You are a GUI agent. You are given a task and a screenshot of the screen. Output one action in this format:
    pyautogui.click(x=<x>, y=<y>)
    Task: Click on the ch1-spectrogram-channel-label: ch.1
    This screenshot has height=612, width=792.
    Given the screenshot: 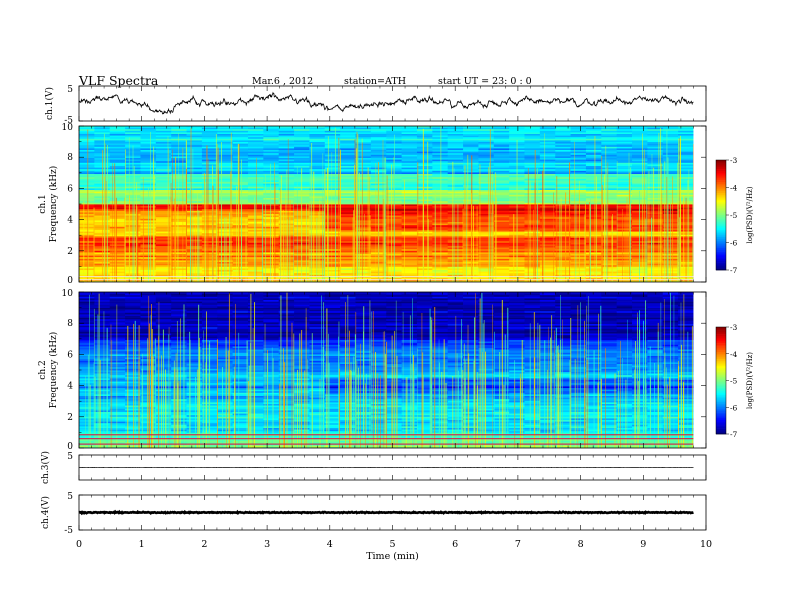 What is the action you would take?
    pyautogui.click(x=43, y=203)
    